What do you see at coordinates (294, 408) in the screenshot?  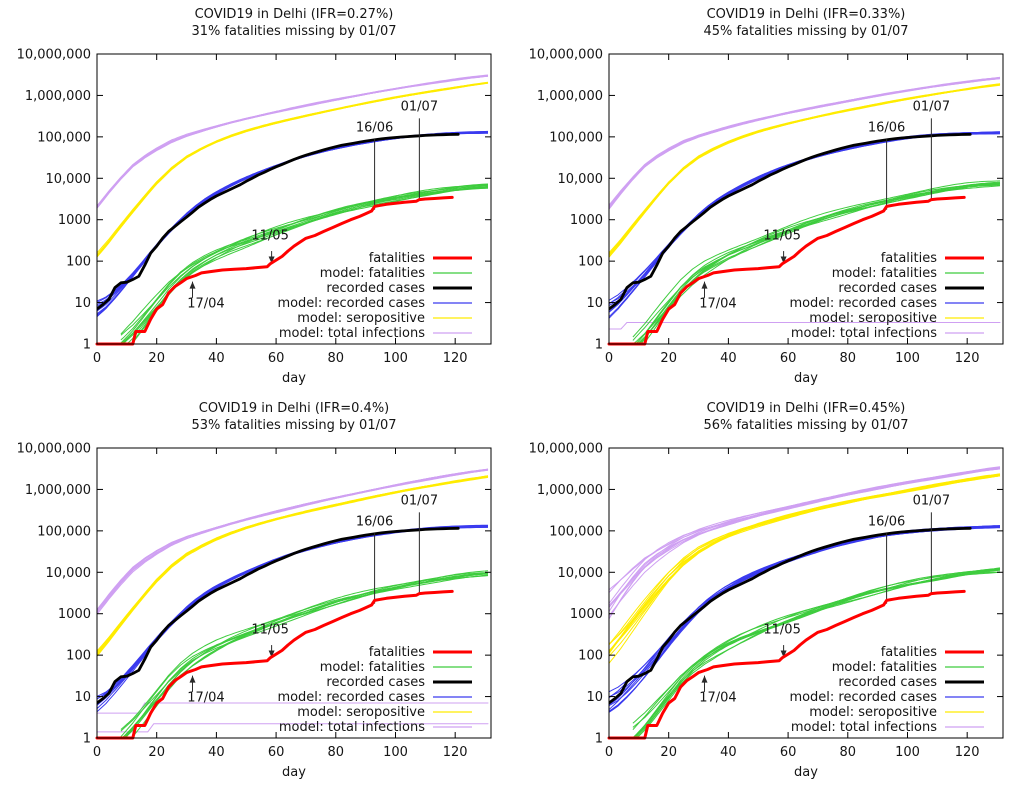 I see `chart-title: COVID19 in Delhi (IFR=0.4%)` at bounding box center [294, 408].